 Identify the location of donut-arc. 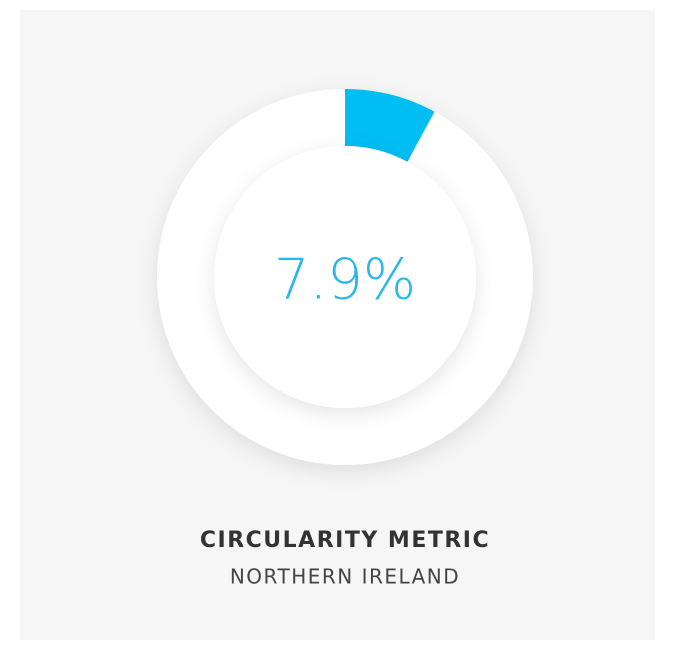
(390, 125).